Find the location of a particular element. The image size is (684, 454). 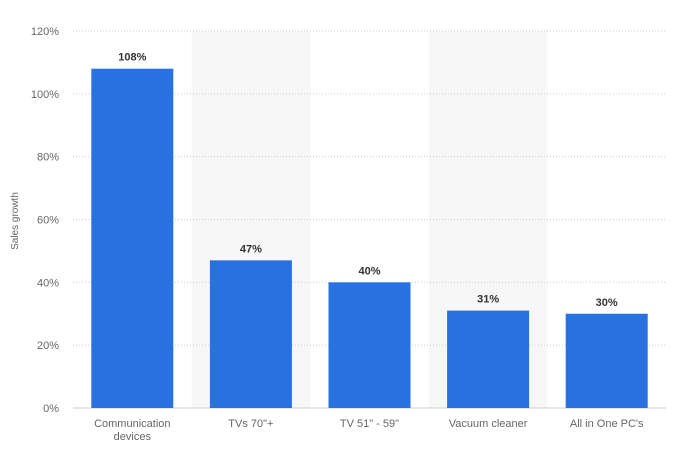

x-tick-label: All in One PC's is located at coordinates (607, 424).